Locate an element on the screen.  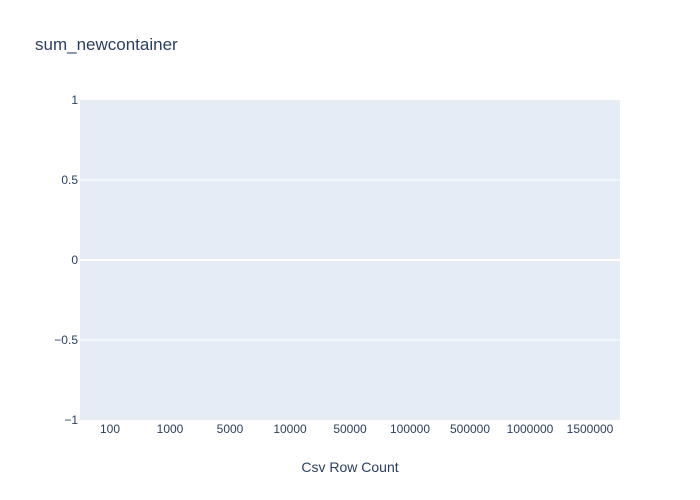
x-tick-label: 100000 is located at coordinates (410, 429).